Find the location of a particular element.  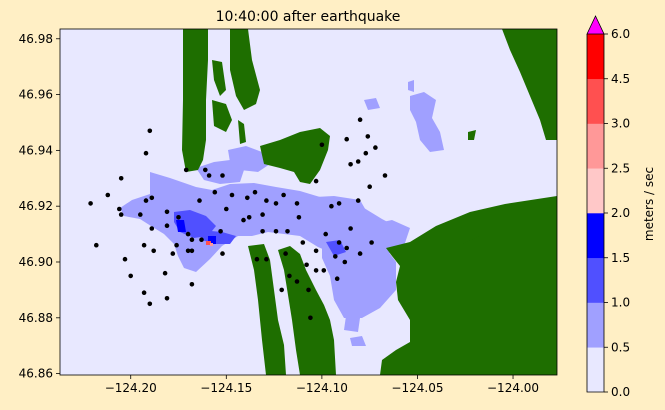

colorbar-tick-label: 2.0 is located at coordinates (620, 213).